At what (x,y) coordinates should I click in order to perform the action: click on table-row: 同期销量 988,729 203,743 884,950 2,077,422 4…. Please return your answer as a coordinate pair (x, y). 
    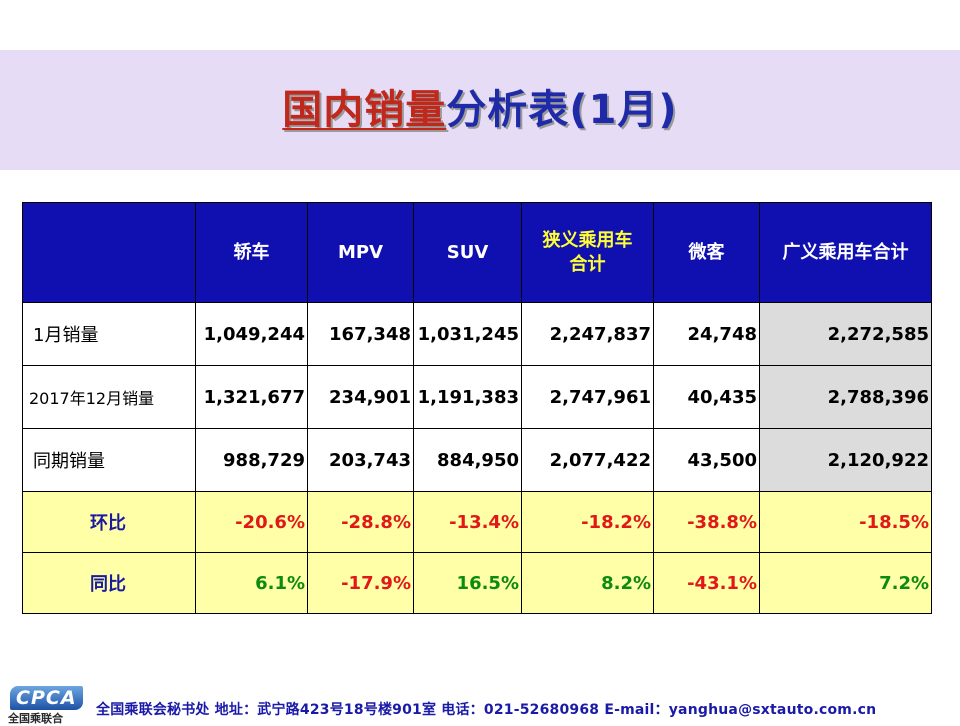
    Looking at the image, I should click on (477, 460).